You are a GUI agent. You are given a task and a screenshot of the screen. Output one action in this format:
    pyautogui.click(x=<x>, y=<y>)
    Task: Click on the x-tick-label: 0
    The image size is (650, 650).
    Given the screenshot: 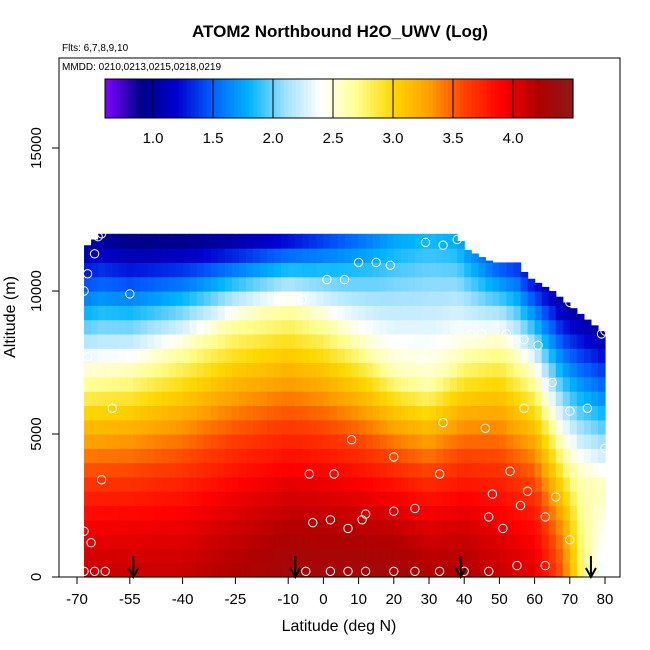 What is the action you would take?
    pyautogui.click(x=323, y=599)
    